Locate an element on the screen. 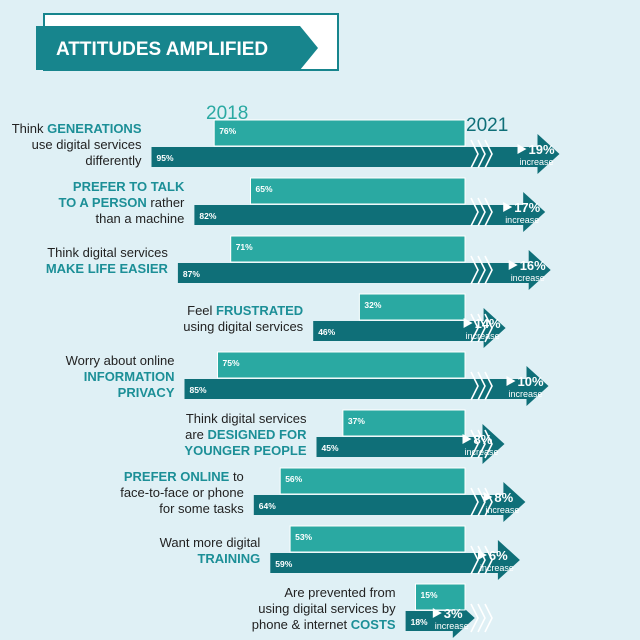 Image resolution: width=640 pixels, height=640 pixels. category-label-line: face-to-face or phone is located at coordinates (182, 492).